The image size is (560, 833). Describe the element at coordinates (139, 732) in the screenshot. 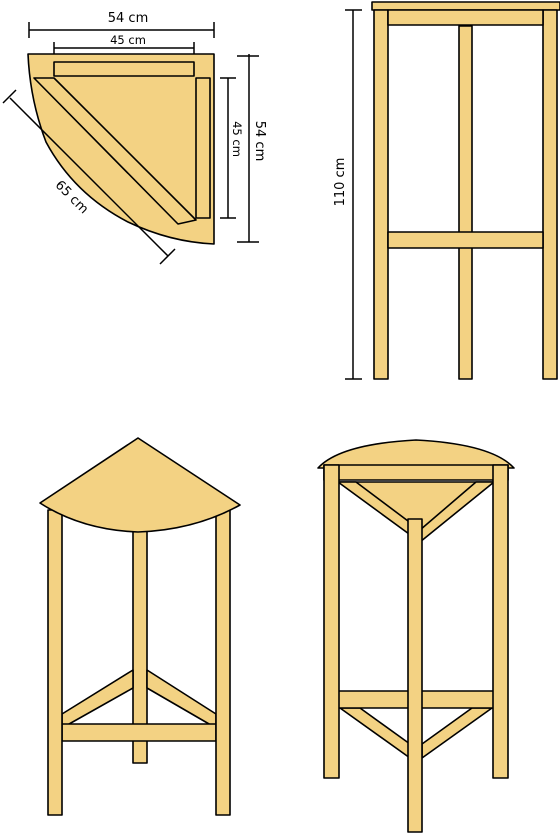

I see `front-stretcher` at that location.